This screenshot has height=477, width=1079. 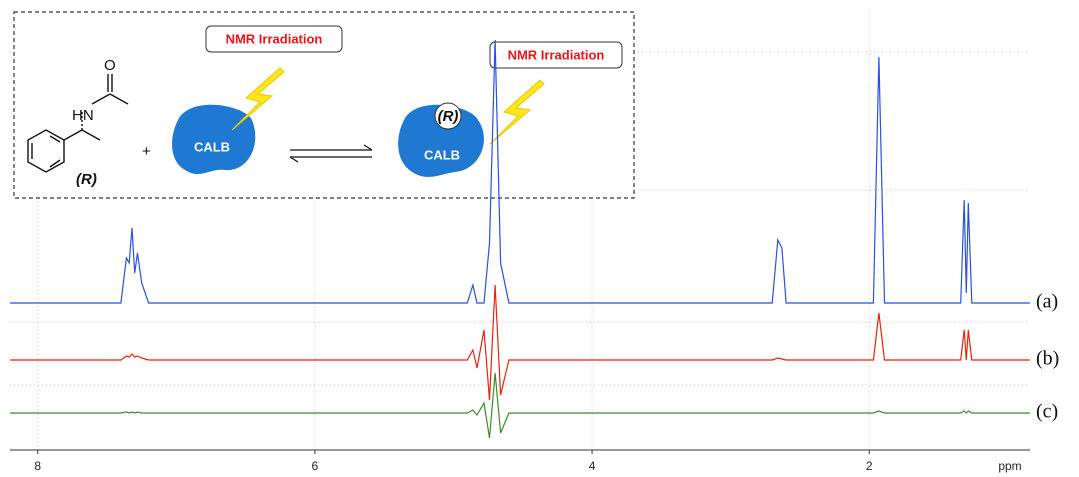 What do you see at coordinates (83, 115) in the screenshot?
I see `atom-label: HN` at bounding box center [83, 115].